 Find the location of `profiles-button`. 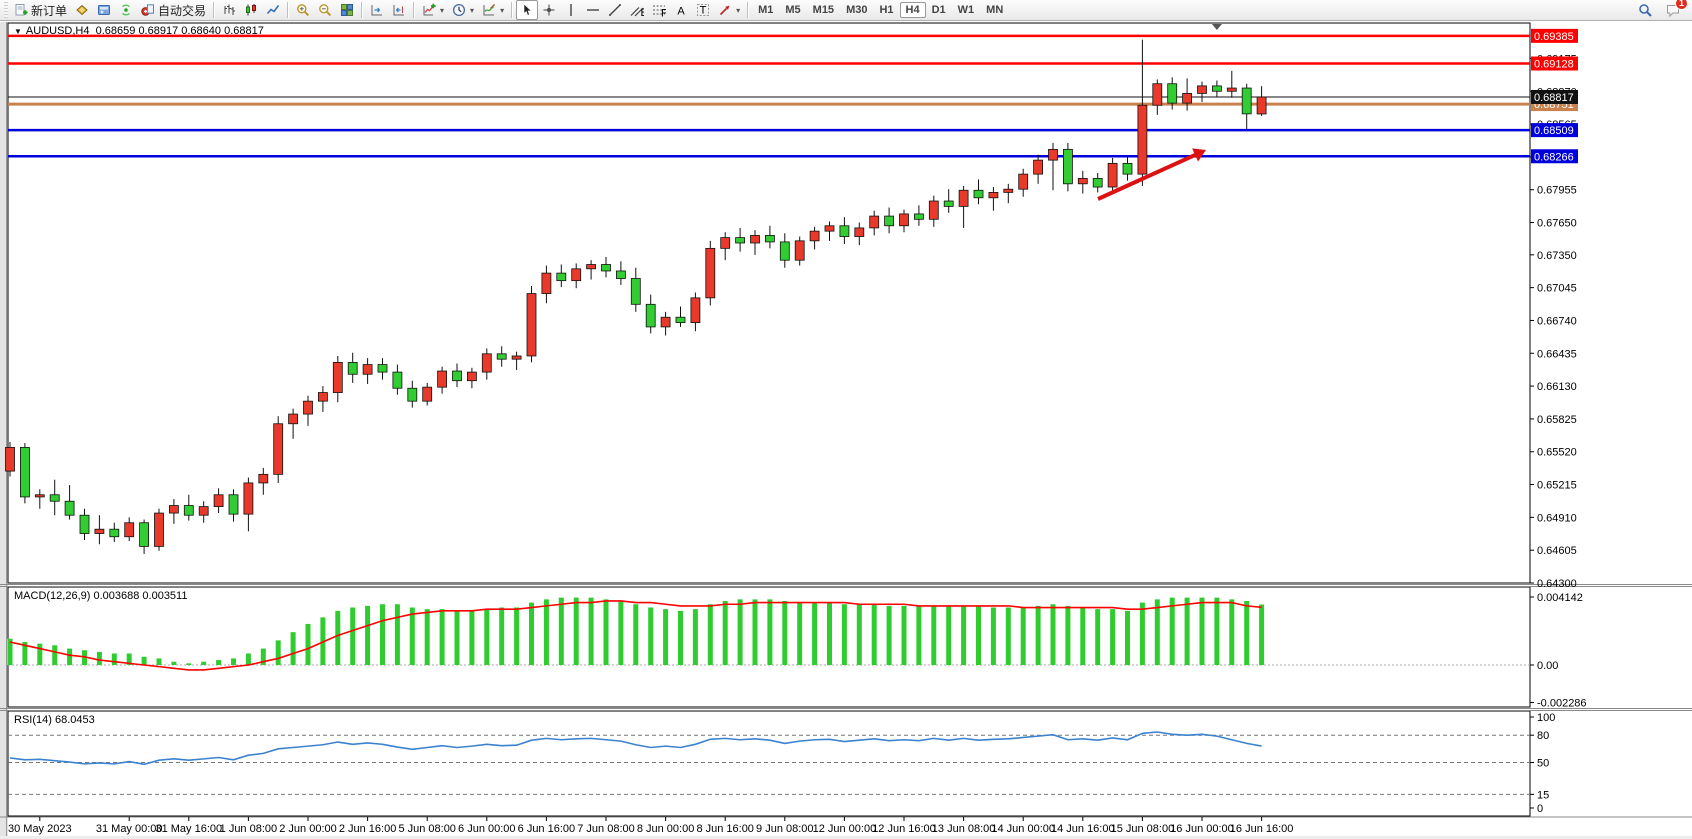

profiles-button is located at coordinates (82, 10).